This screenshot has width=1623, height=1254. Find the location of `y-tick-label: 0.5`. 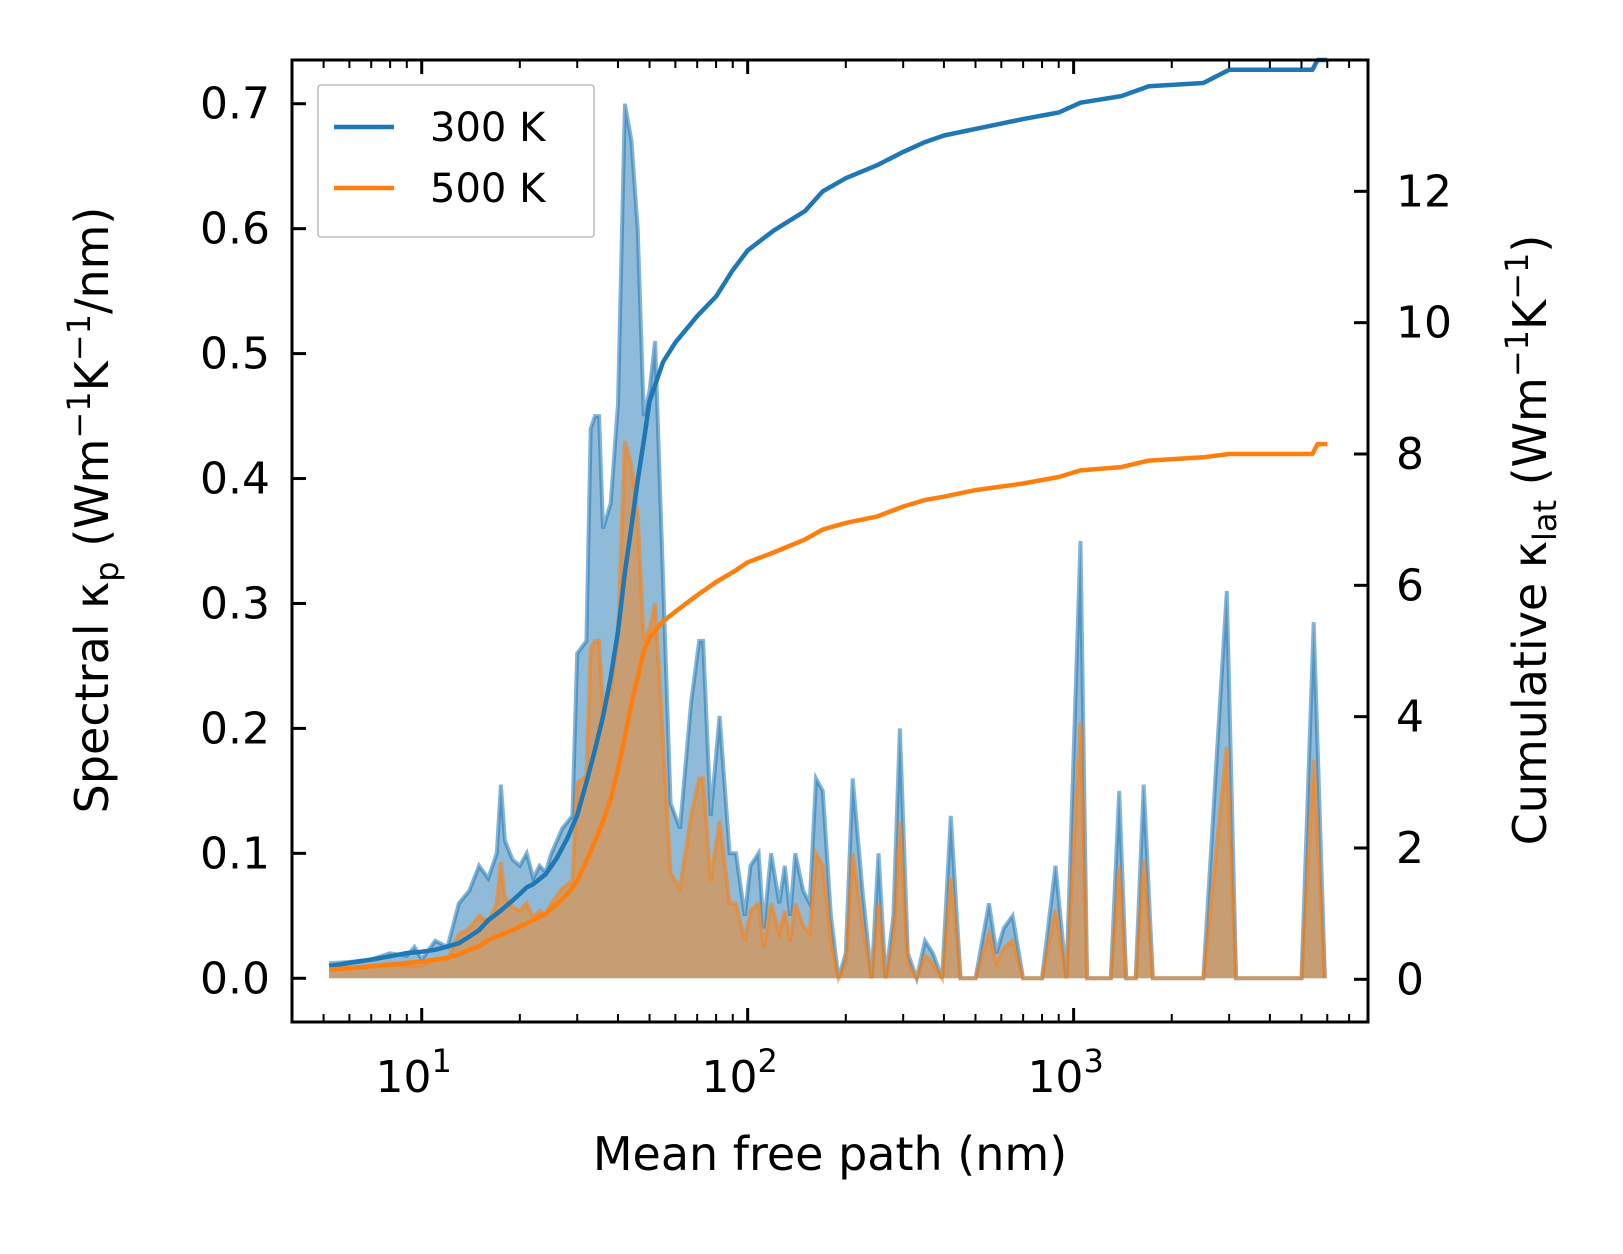

y-tick-label: 0.5 is located at coordinates (235, 354).